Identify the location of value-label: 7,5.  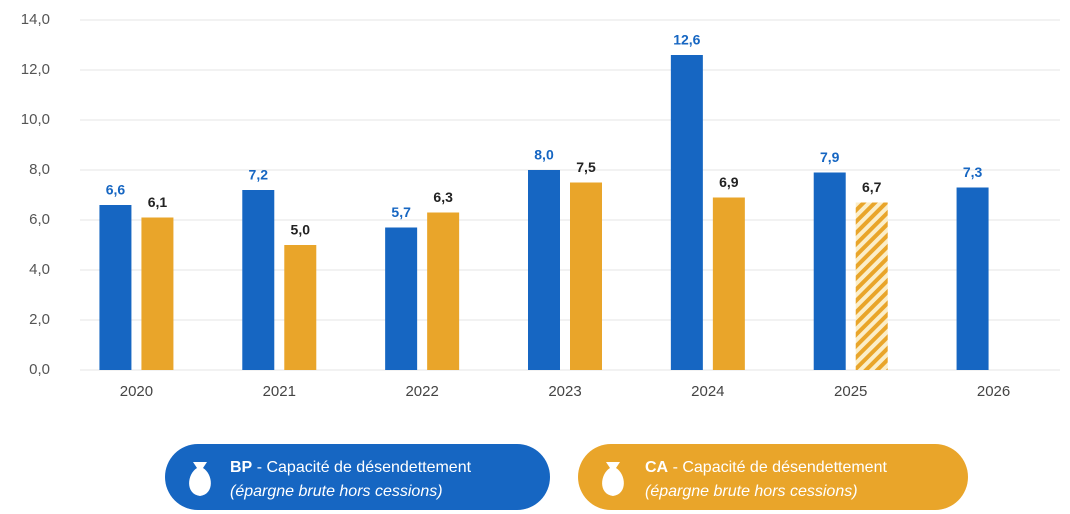
(586, 167).